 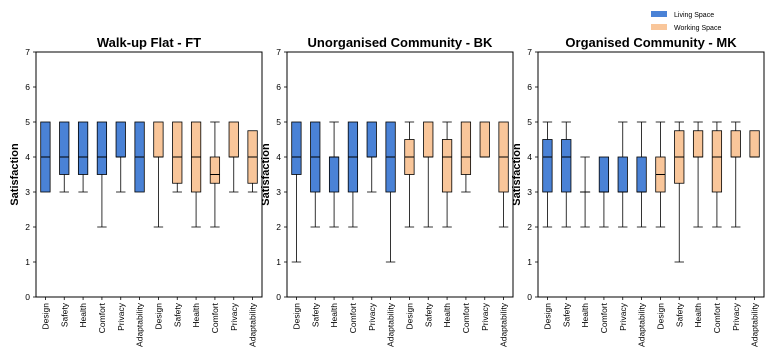 What do you see at coordinates (697, 28) in the screenshot?
I see `legend-label-working-space: Working Space` at bounding box center [697, 28].